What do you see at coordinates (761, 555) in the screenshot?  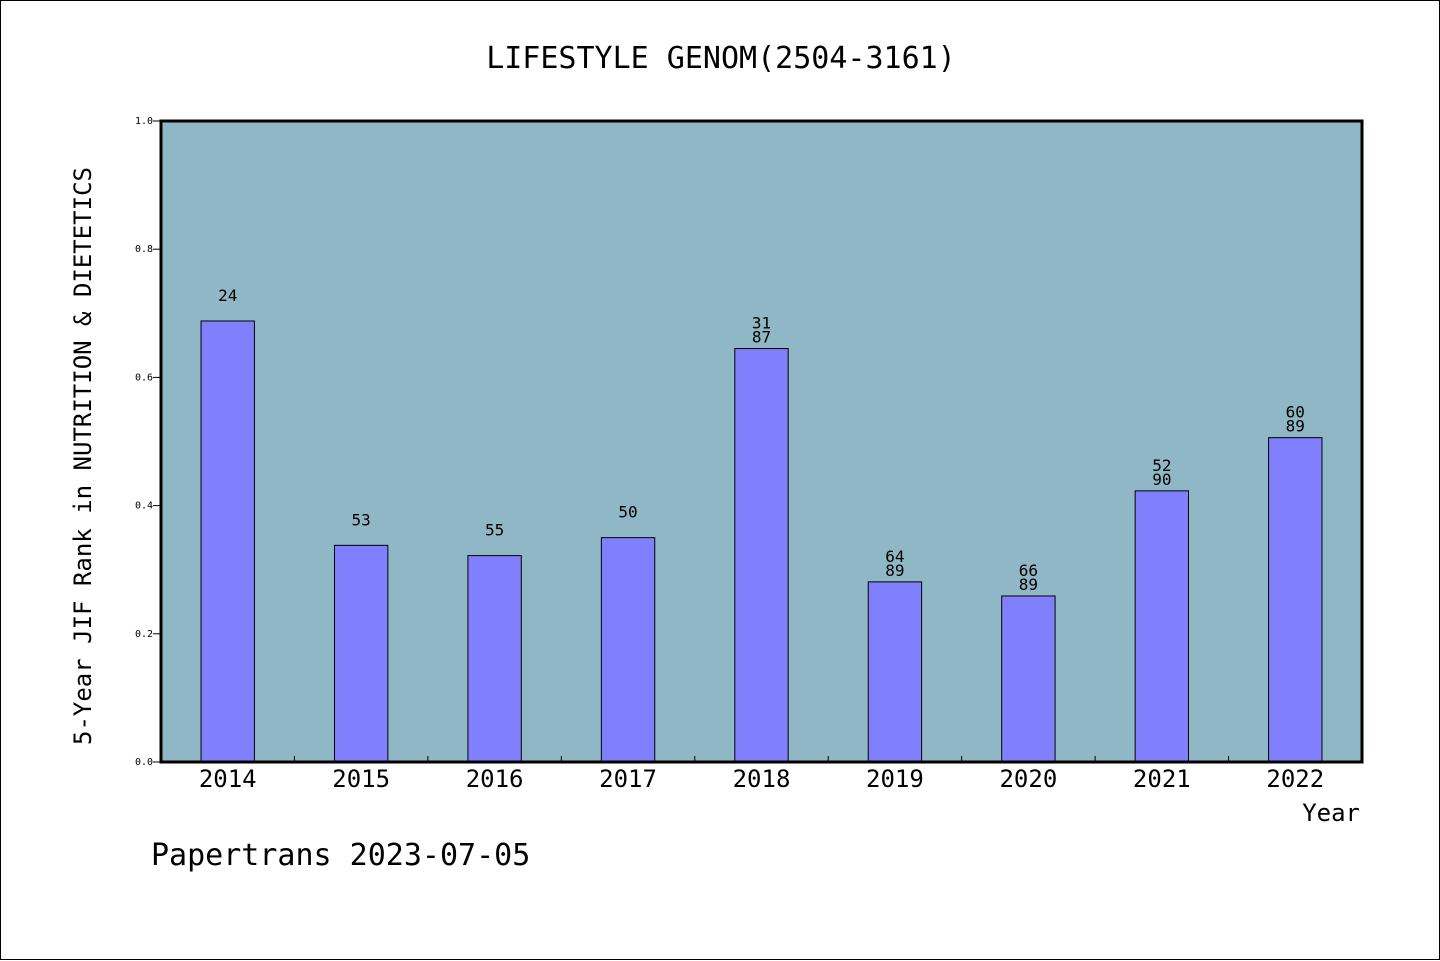 I see `bar-2018` at bounding box center [761, 555].